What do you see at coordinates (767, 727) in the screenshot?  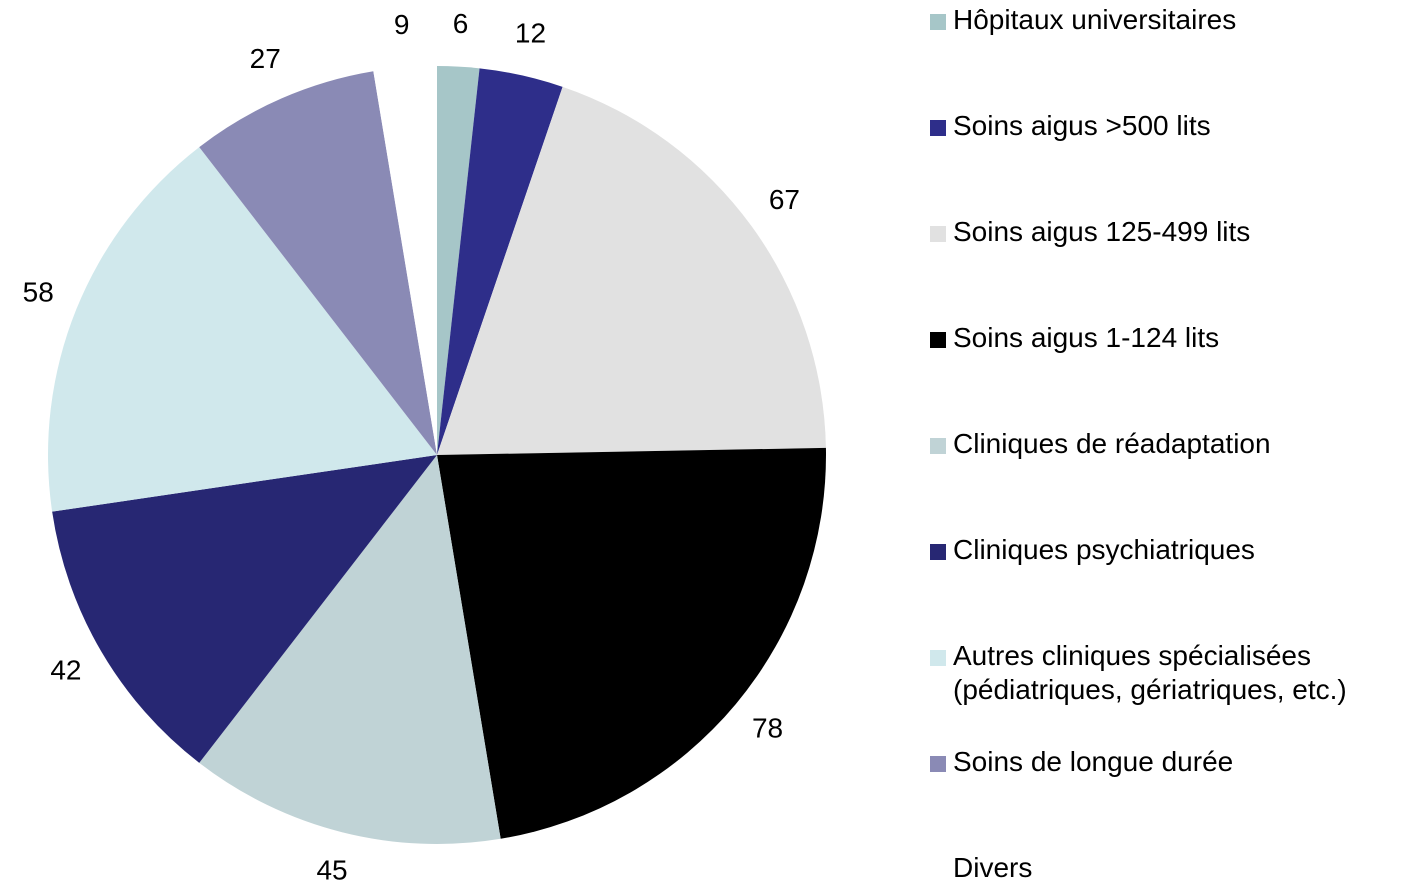 I see `data-label: 78` at bounding box center [767, 727].